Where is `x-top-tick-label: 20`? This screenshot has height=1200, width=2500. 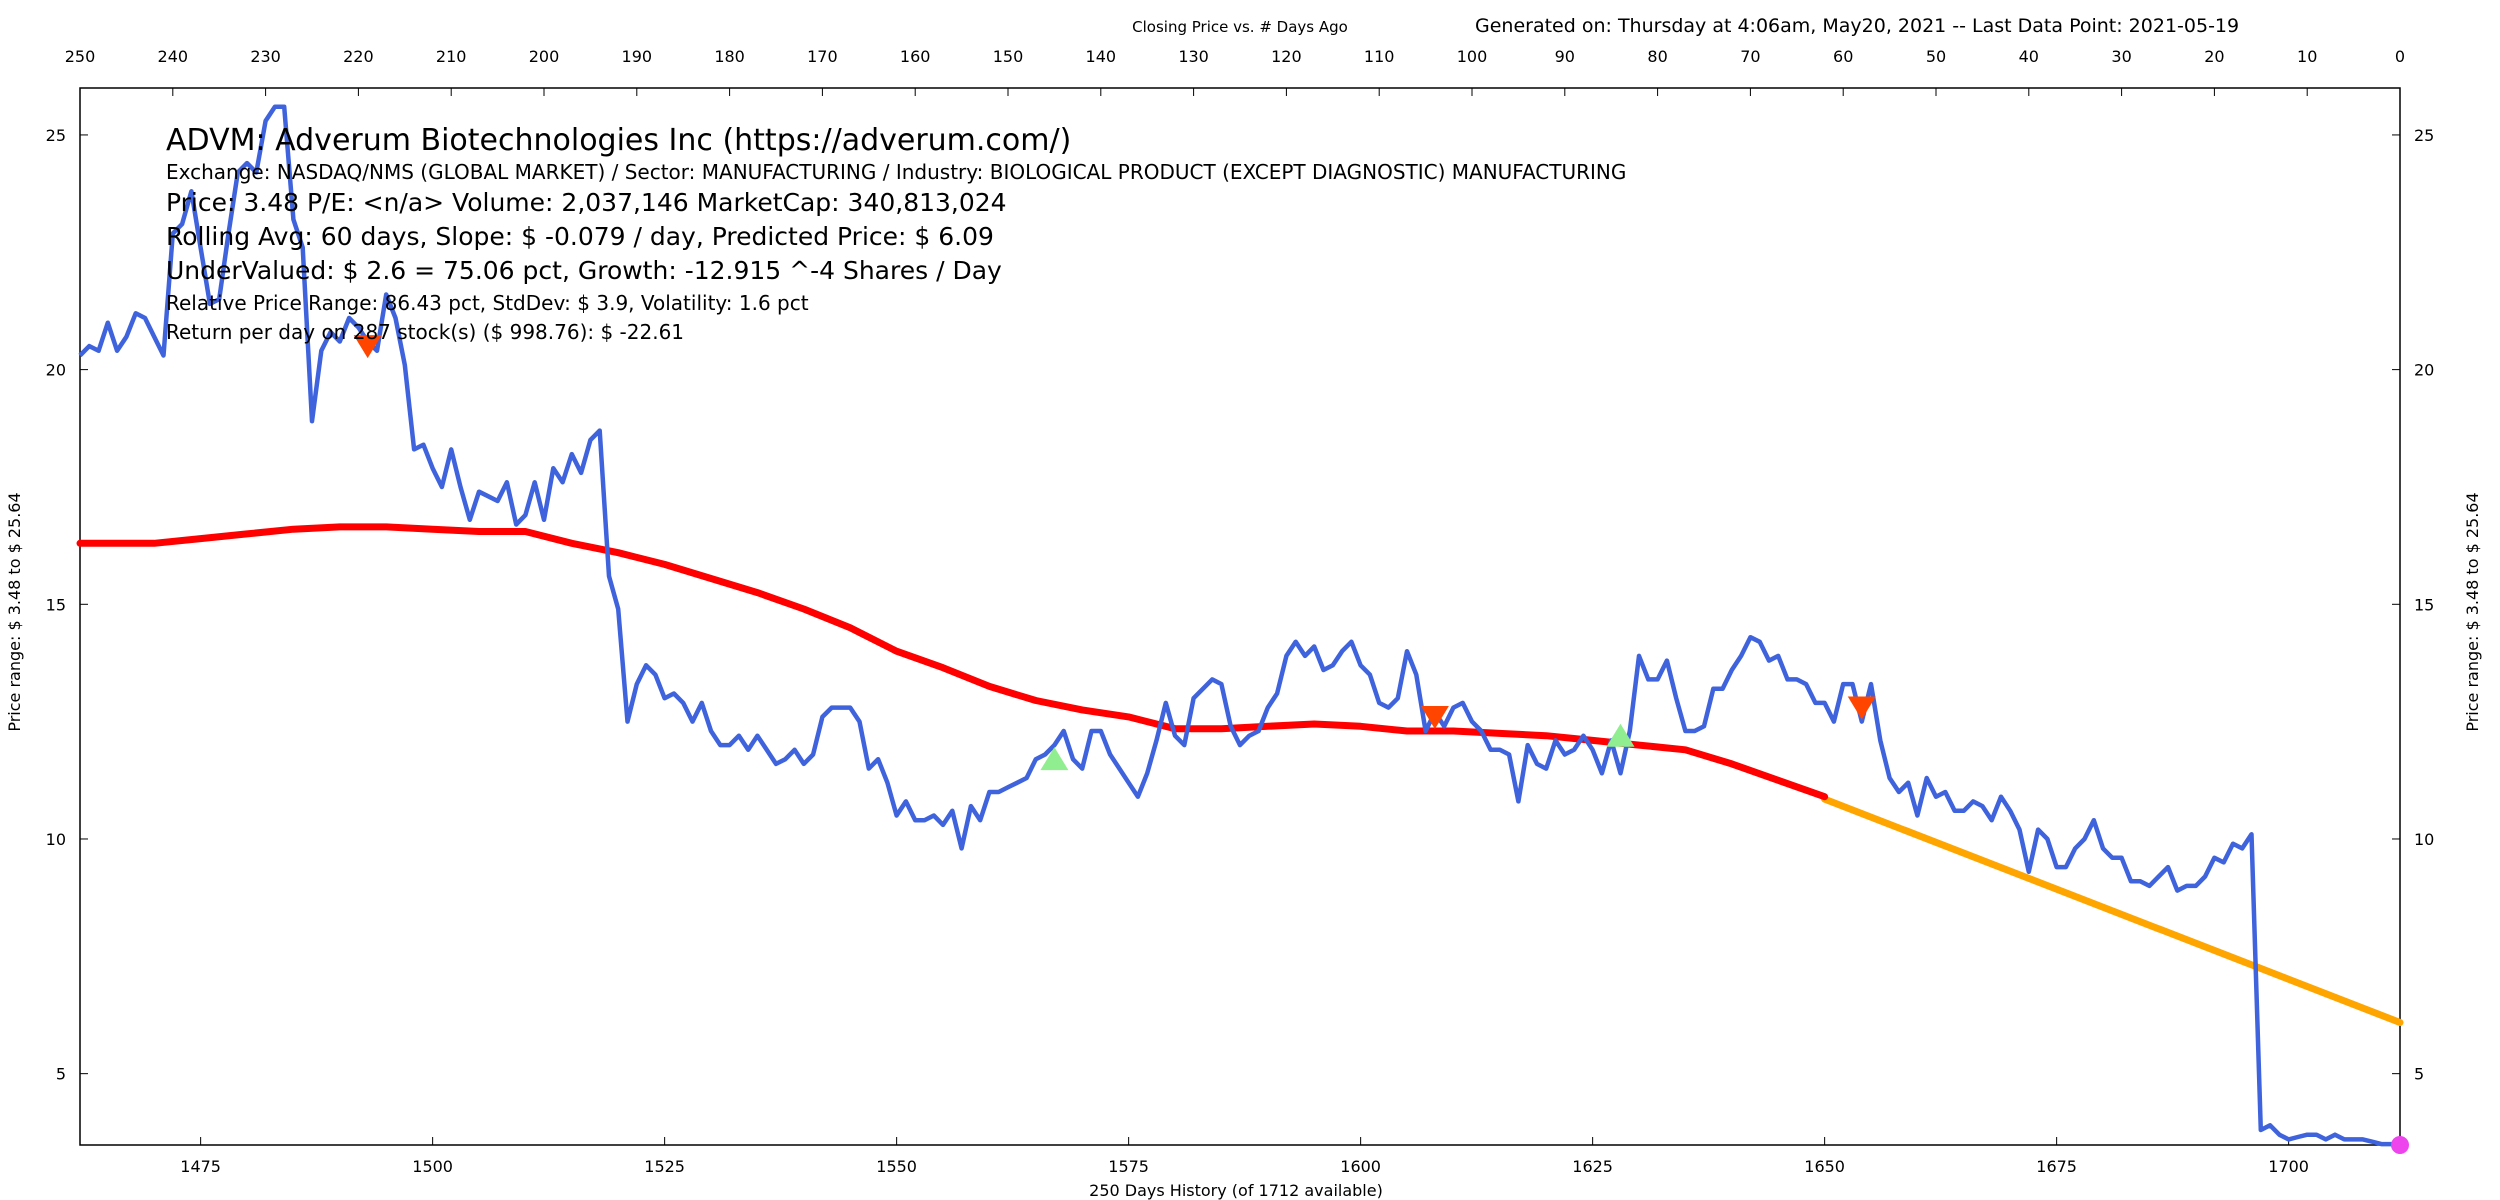 x-top-tick-label: 20 is located at coordinates (2214, 56).